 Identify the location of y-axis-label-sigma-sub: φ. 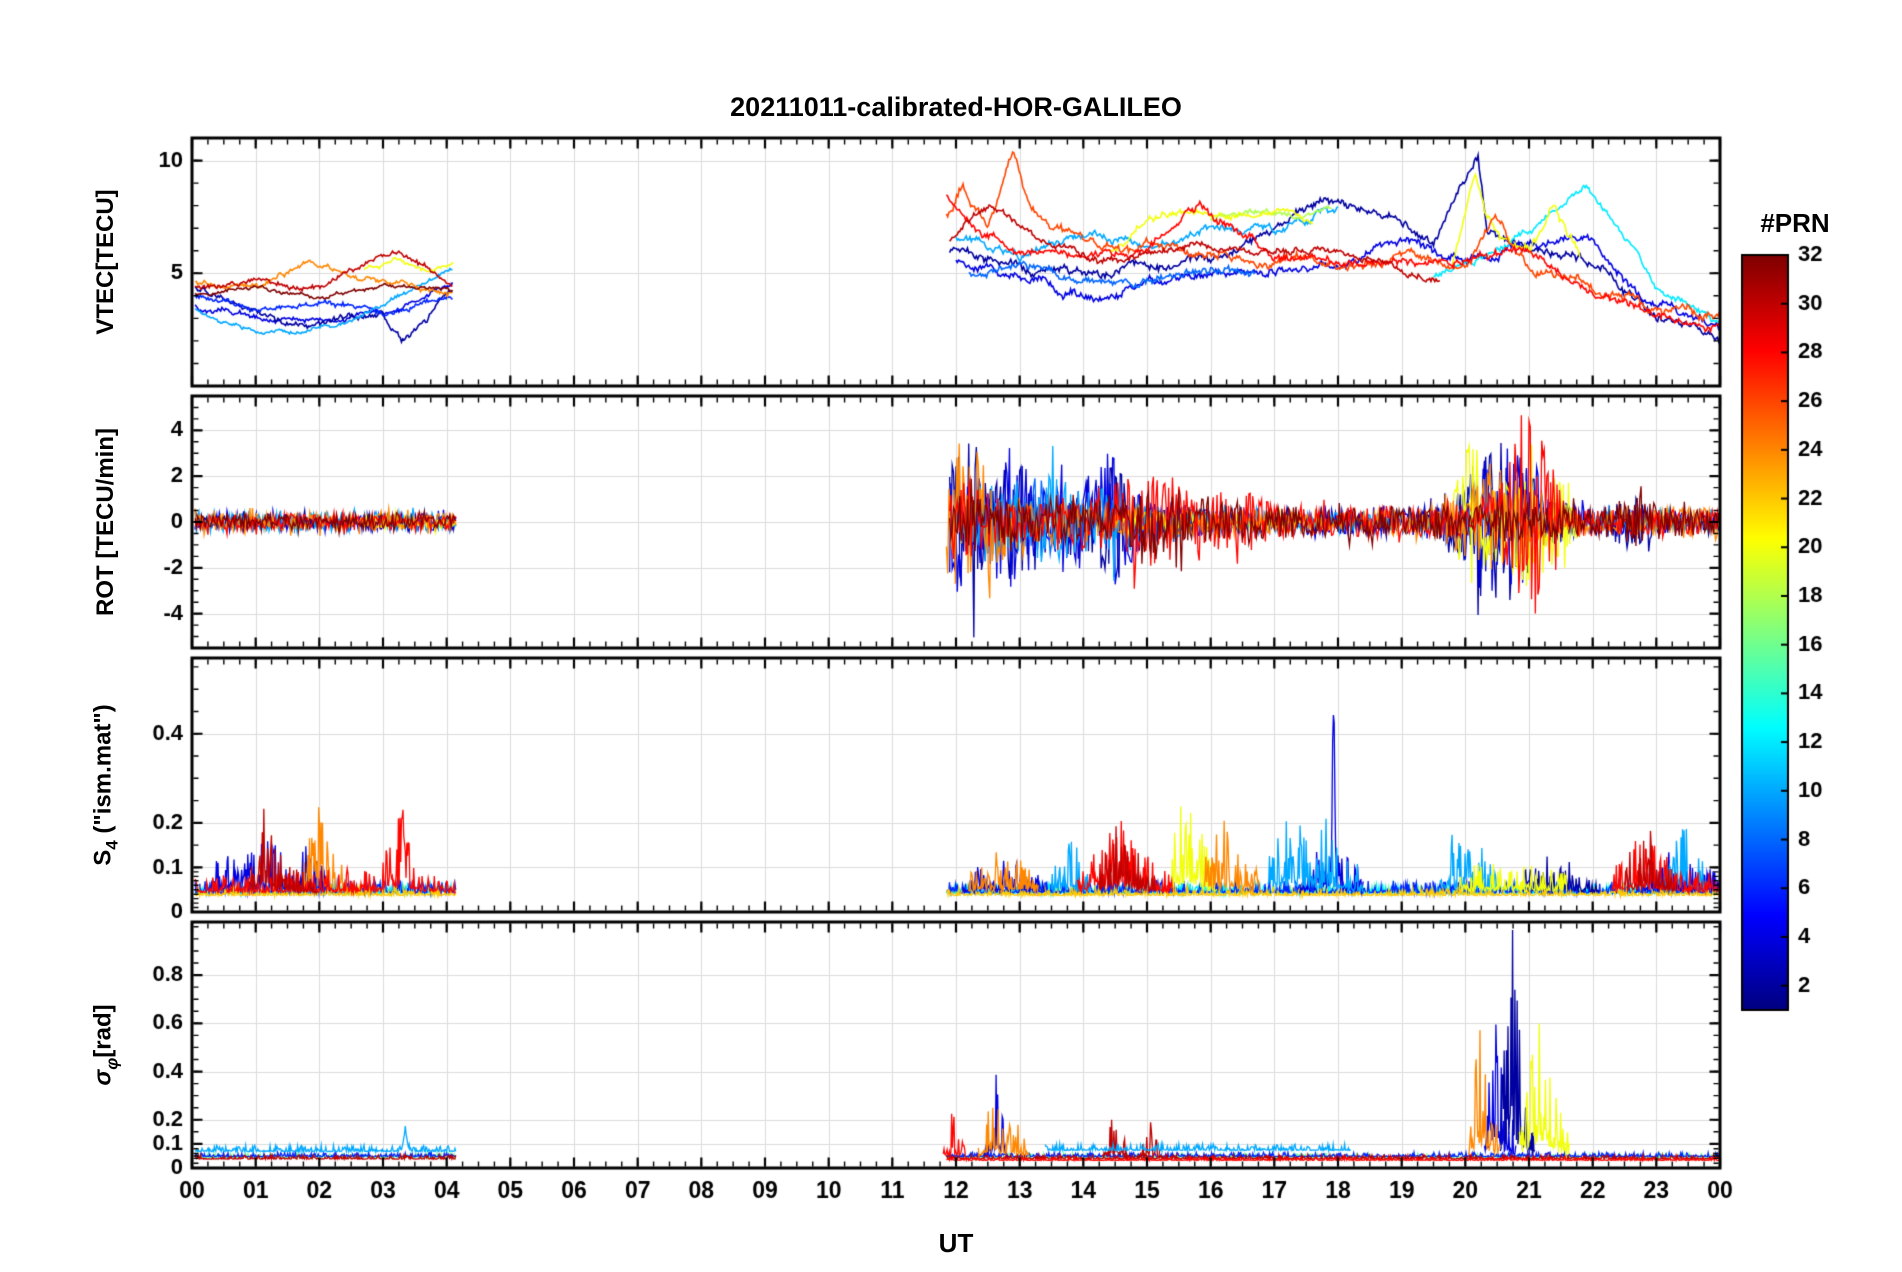
(112, 1063).